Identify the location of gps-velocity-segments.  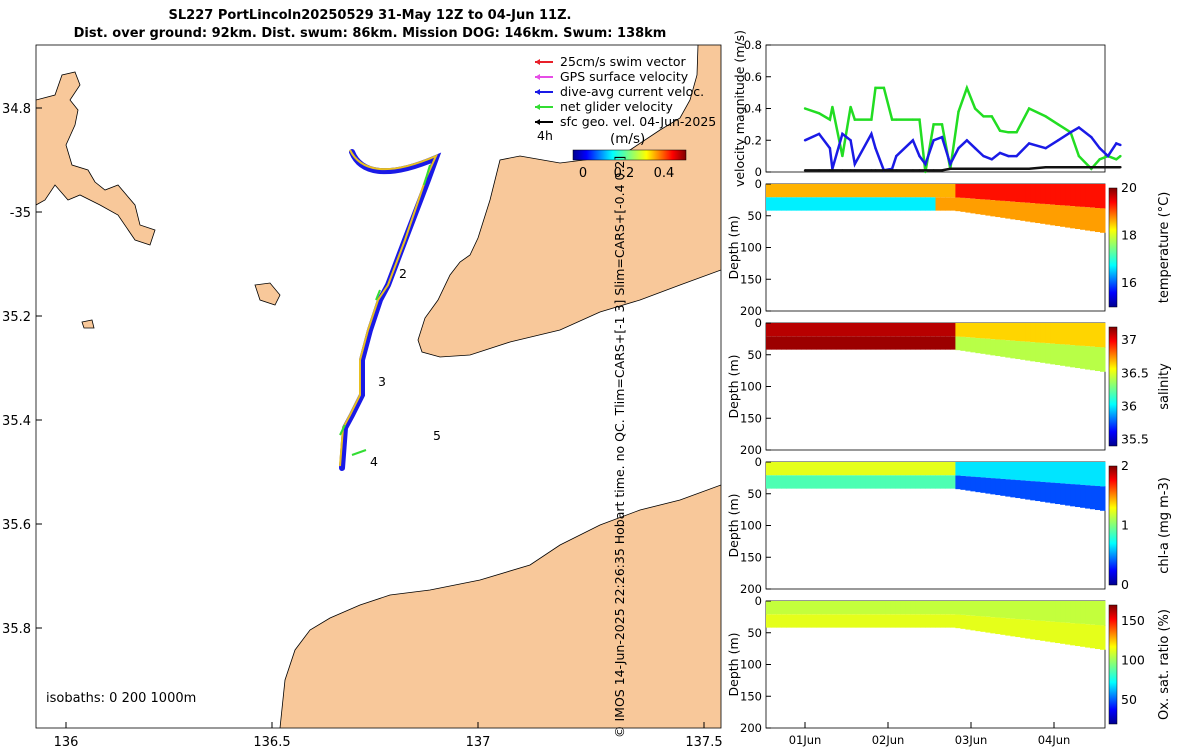
(385, 310).